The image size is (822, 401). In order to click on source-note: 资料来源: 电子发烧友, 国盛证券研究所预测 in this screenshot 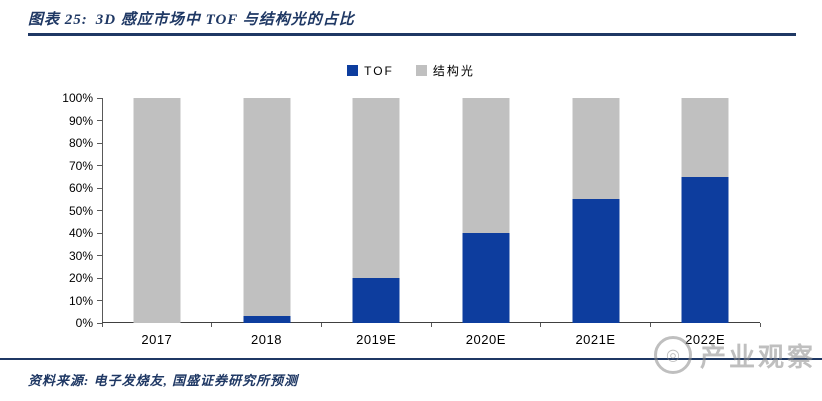, I will do `click(163, 380)`.